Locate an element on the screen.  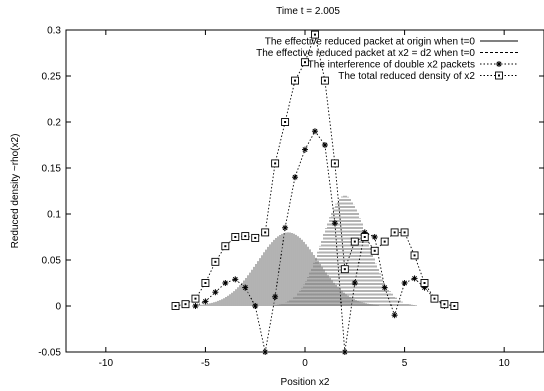
x-tick-label: -10 is located at coordinates (106, 363).